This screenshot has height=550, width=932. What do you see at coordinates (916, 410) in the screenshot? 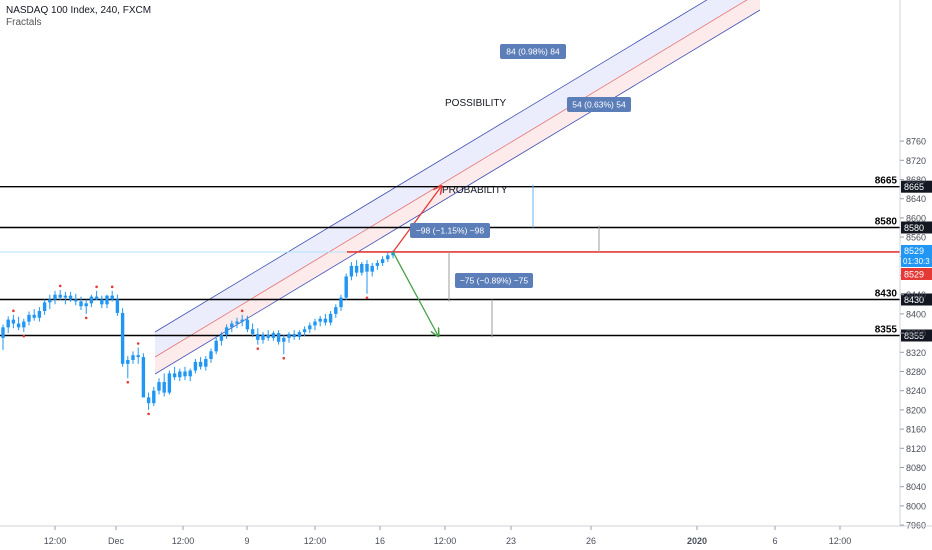
I see `price-tick-label: 8200` at bounding box center [916, 410].